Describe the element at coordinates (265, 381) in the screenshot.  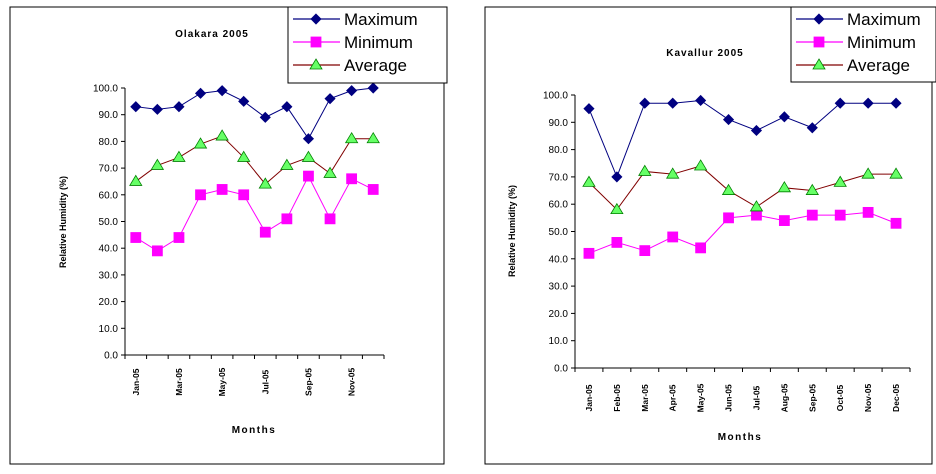
I see `chart1-x-tick-label: Jul-05` at that location.